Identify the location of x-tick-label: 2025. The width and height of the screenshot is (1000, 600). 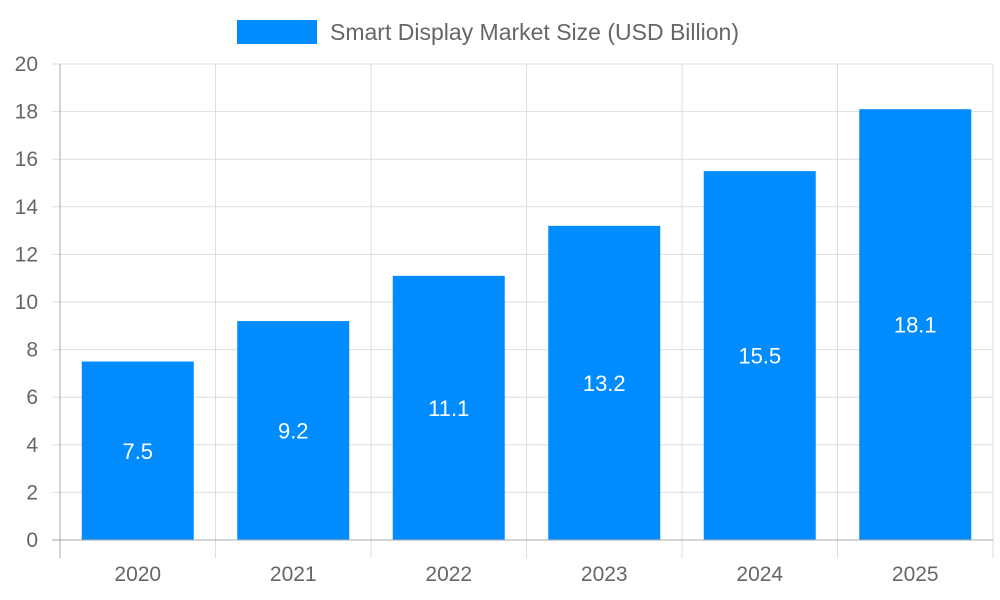
(915, 574).